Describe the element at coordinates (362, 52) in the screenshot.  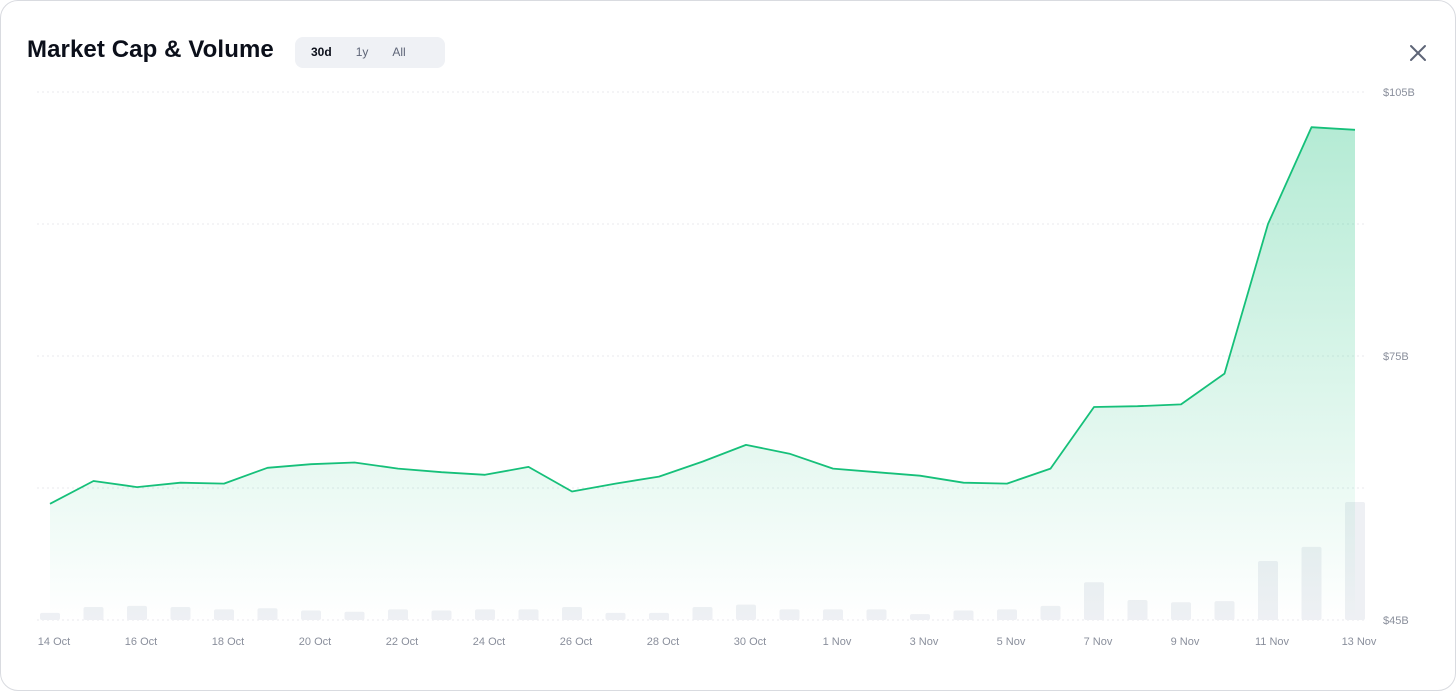
I see `range-1y-button: 1y` at that location.